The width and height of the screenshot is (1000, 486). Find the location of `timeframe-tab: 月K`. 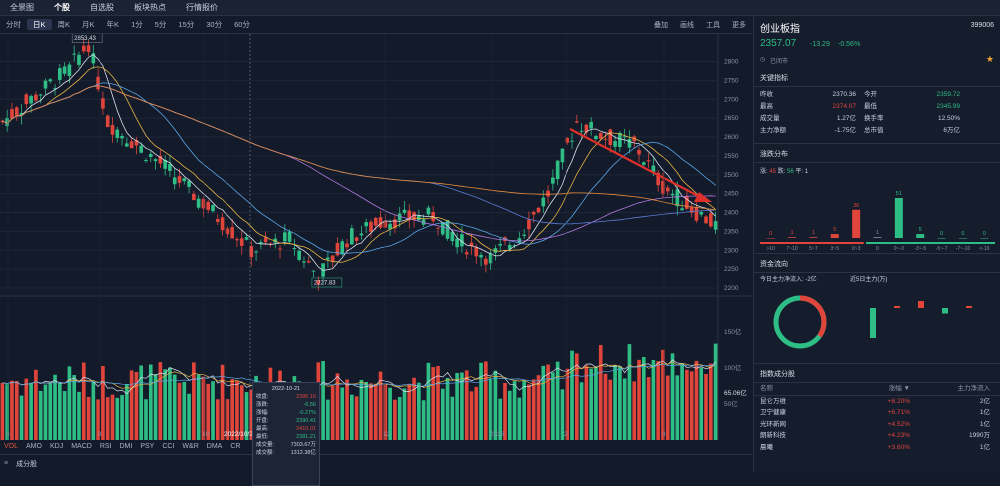

timeframe-tab: 月K is located at coordinates (88, 24).